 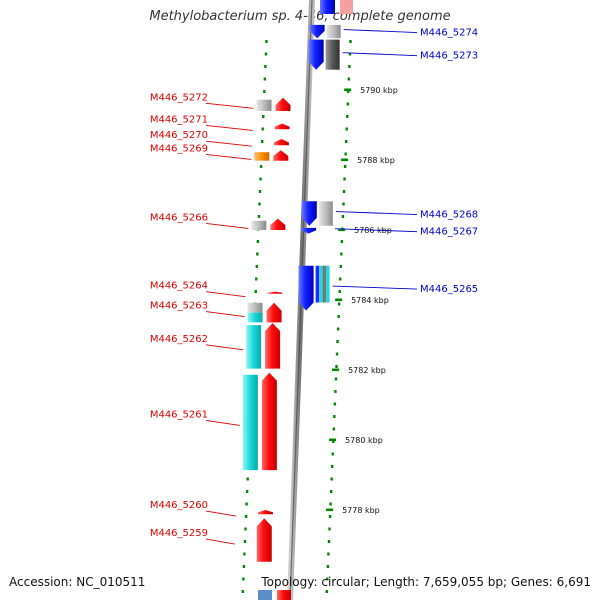 I want to click on partial-feature-top, so click(x=346, y=7).